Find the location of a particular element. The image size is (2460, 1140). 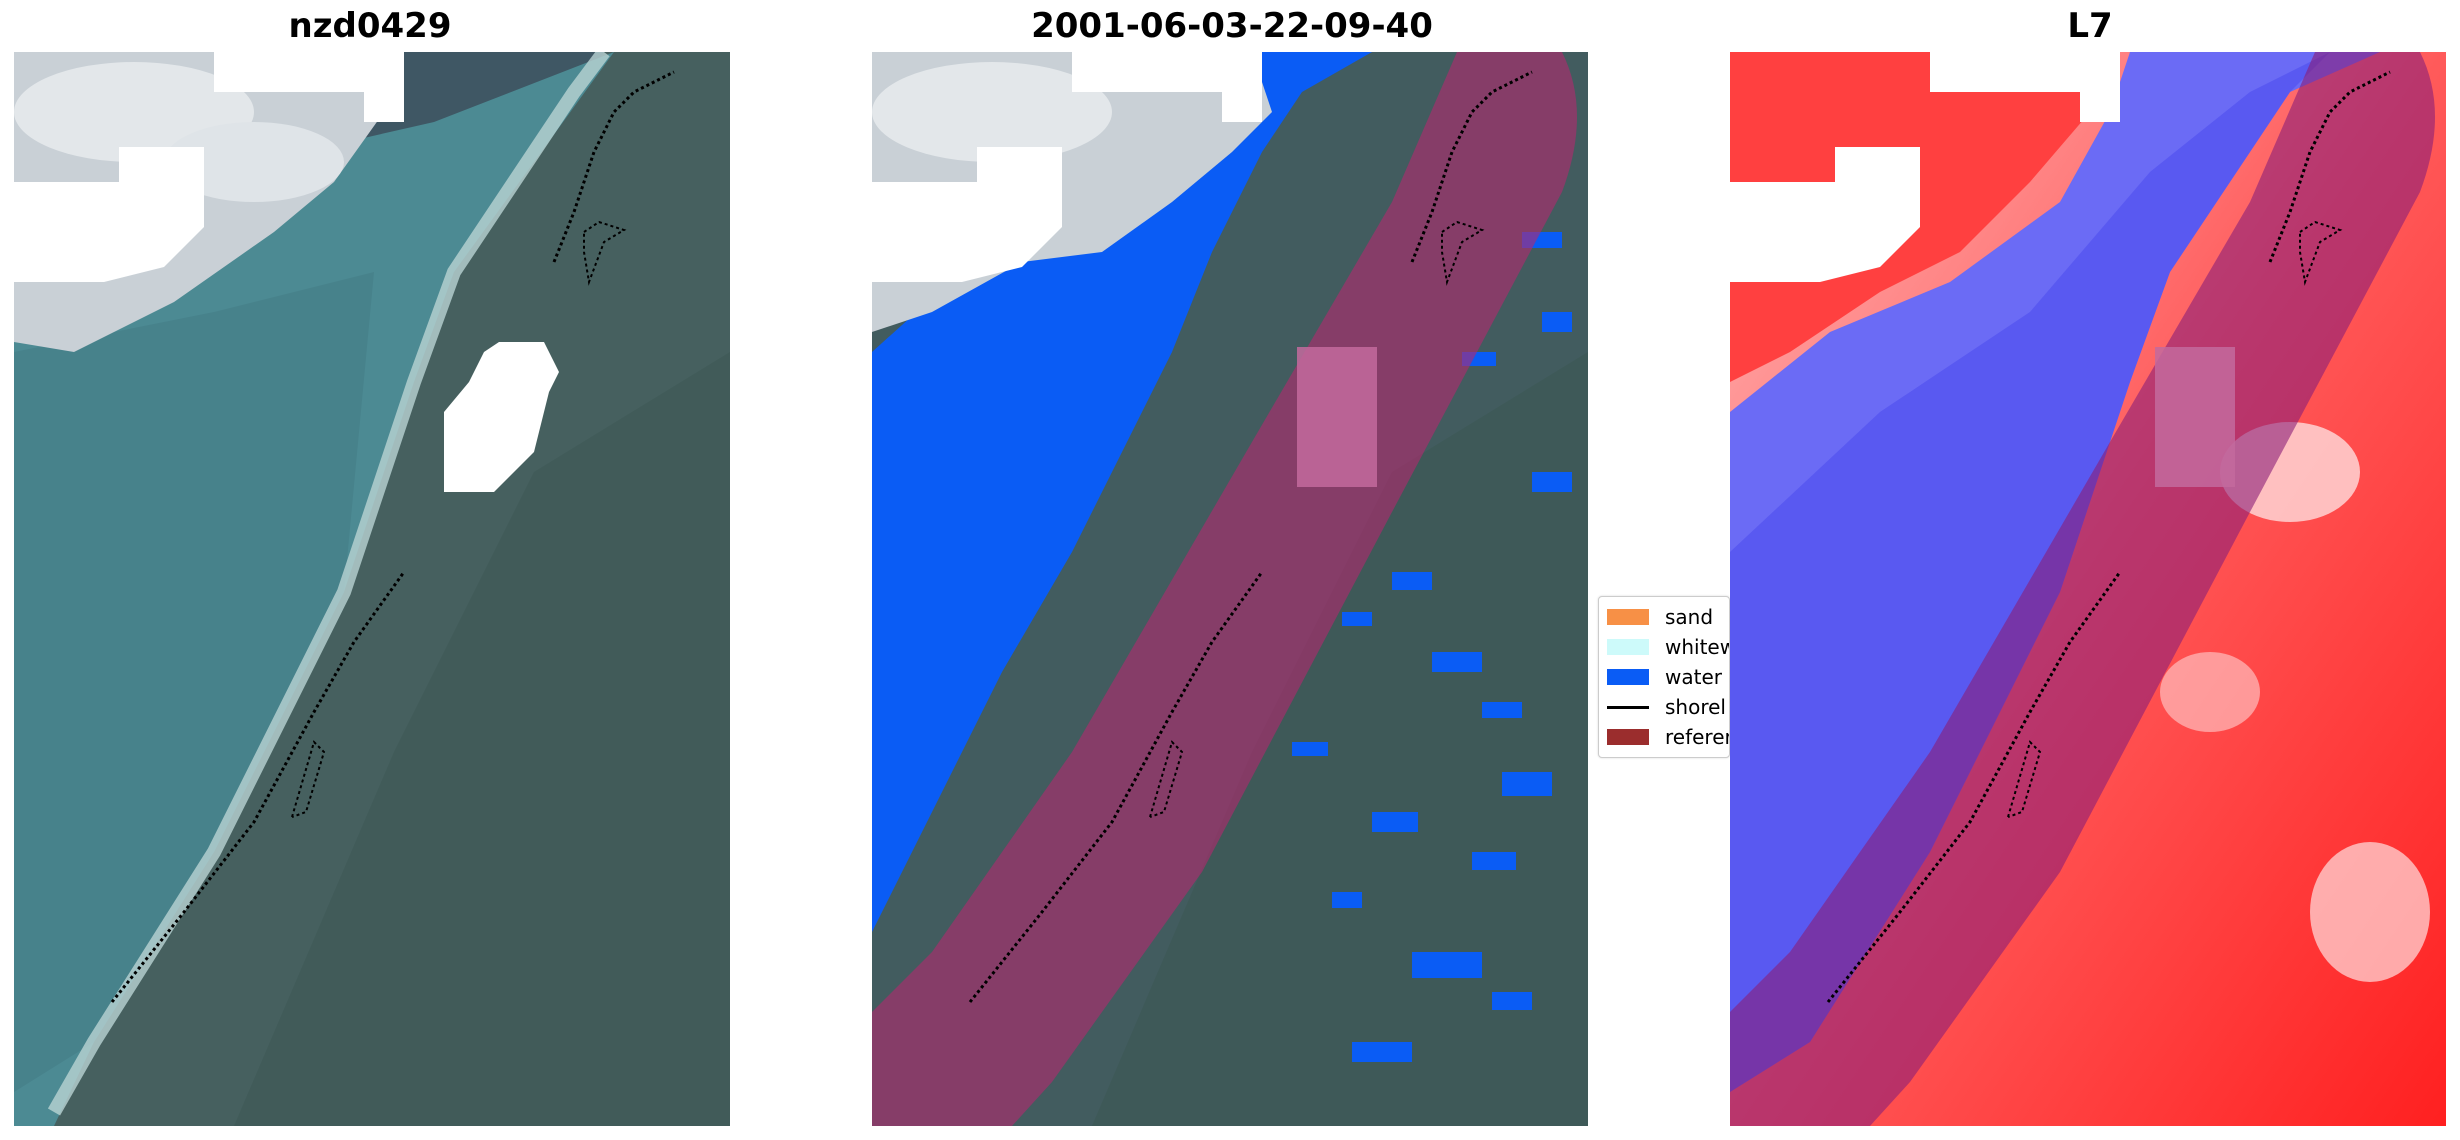

legend-item-shoreline: shorel is located at coordinates (1666, 707).